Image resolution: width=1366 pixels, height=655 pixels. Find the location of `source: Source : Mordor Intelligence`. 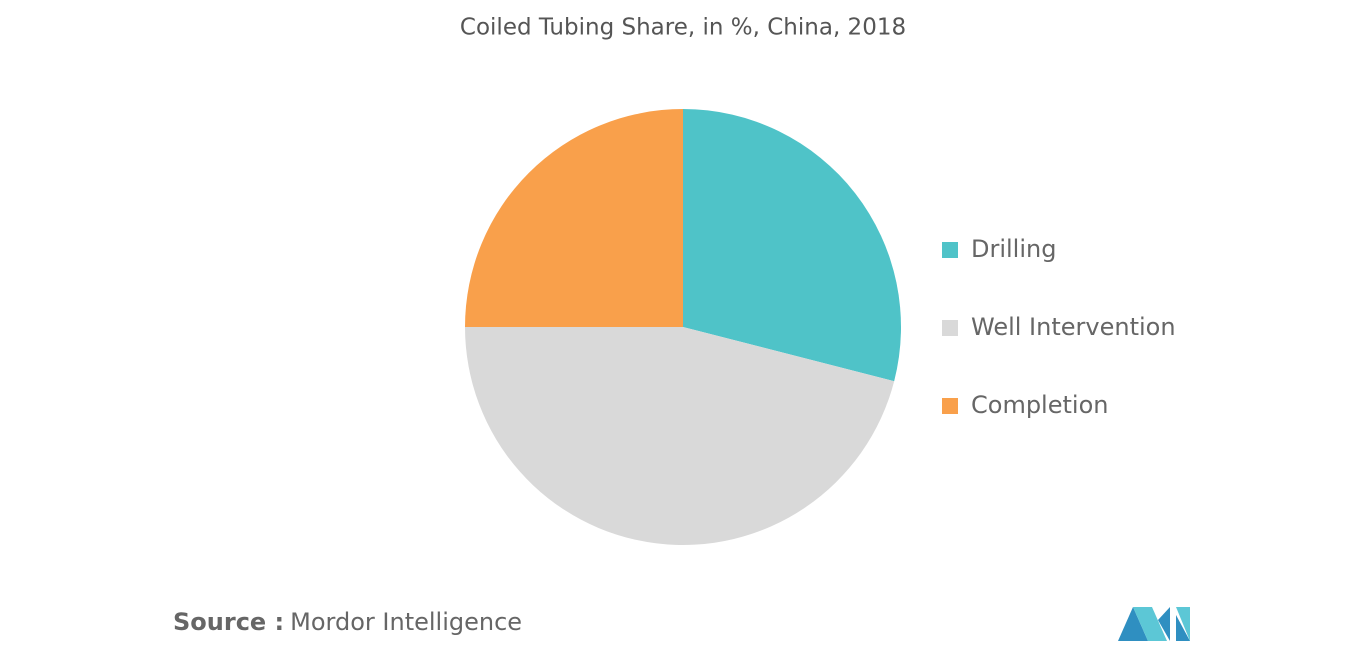

source: Source : Mordor Intelligence is located at coordinates (347, 622).